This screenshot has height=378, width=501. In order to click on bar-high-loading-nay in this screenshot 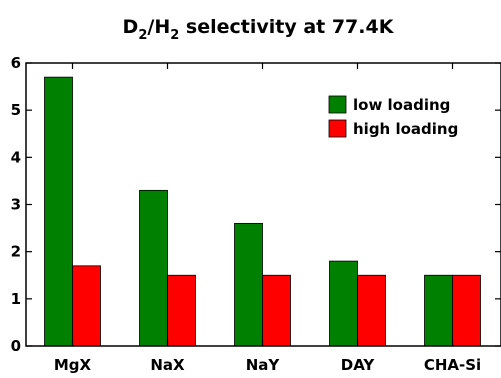, I will do `click(276, 310)`.